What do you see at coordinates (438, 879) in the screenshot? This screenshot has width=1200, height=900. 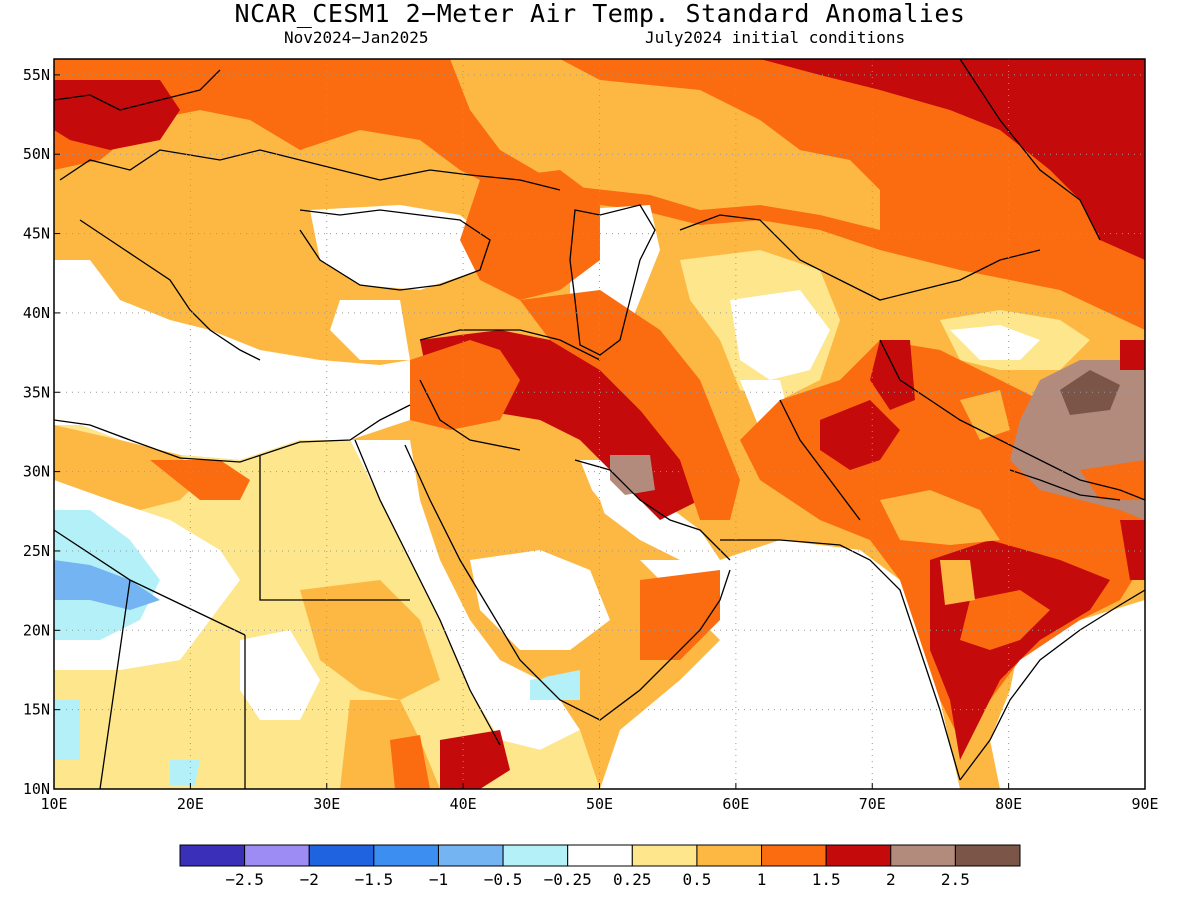 I see `colorbar-label: −1` at bounding box center [438, 879].